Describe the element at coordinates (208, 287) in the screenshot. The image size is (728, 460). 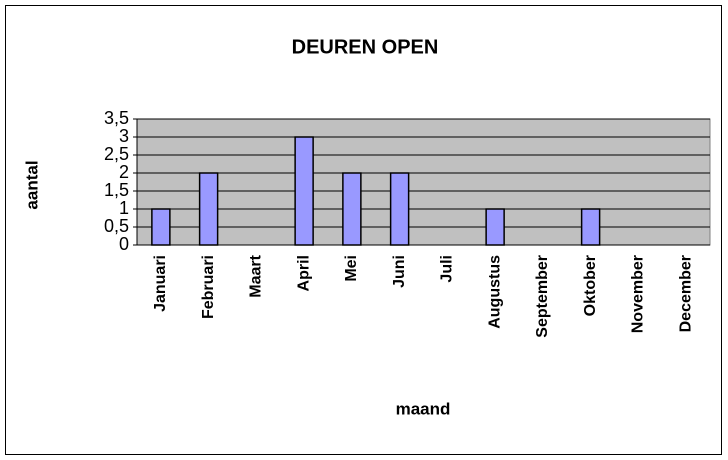
I see `x-tick-label: Februari` at that location.